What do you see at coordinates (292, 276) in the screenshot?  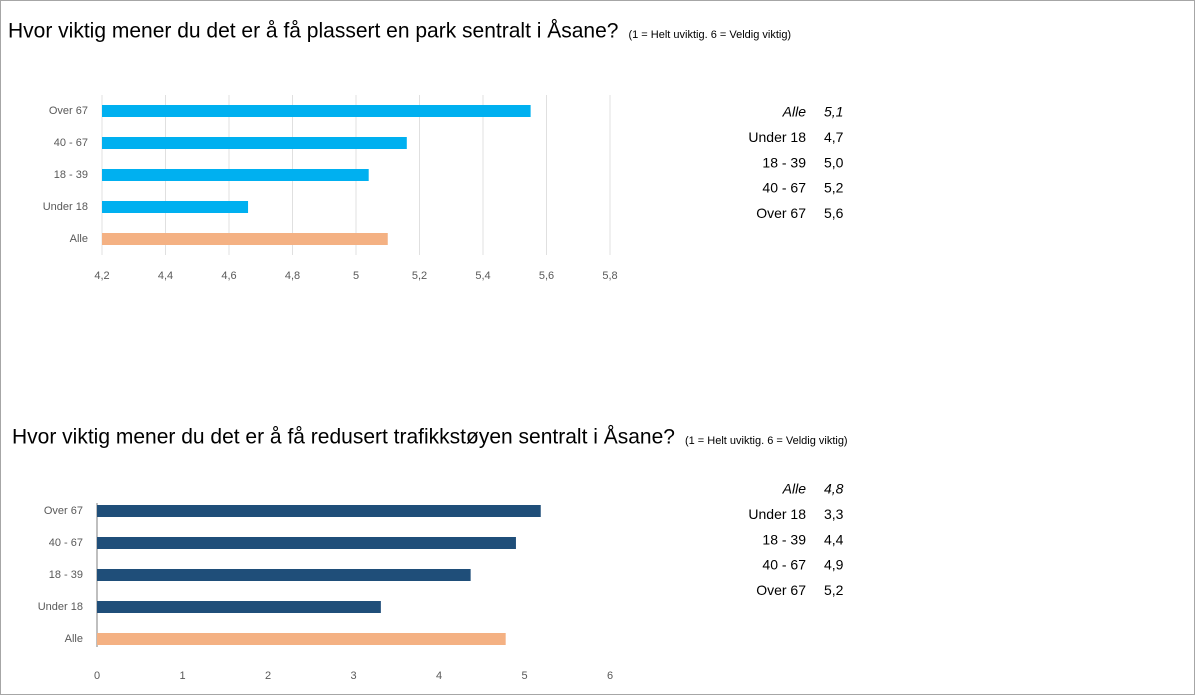 I see `x-tick-label: 4,8` at bounding box center [292, 276].